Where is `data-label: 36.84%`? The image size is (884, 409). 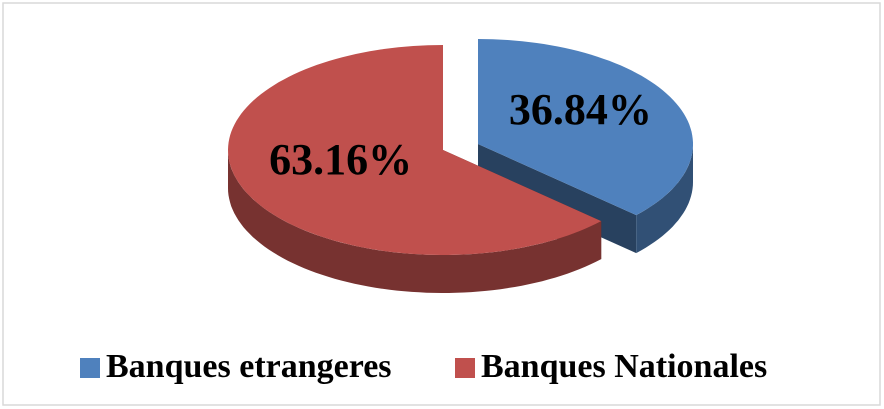 data-label: 36.84% is located at coordinates (580, 109).